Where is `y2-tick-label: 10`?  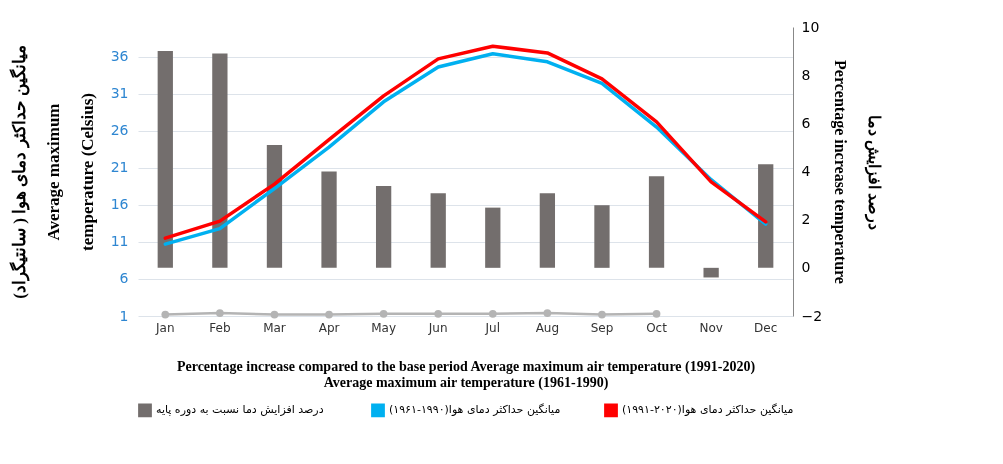
y2-tick-label: 10 is located at coordinates (810, 26).